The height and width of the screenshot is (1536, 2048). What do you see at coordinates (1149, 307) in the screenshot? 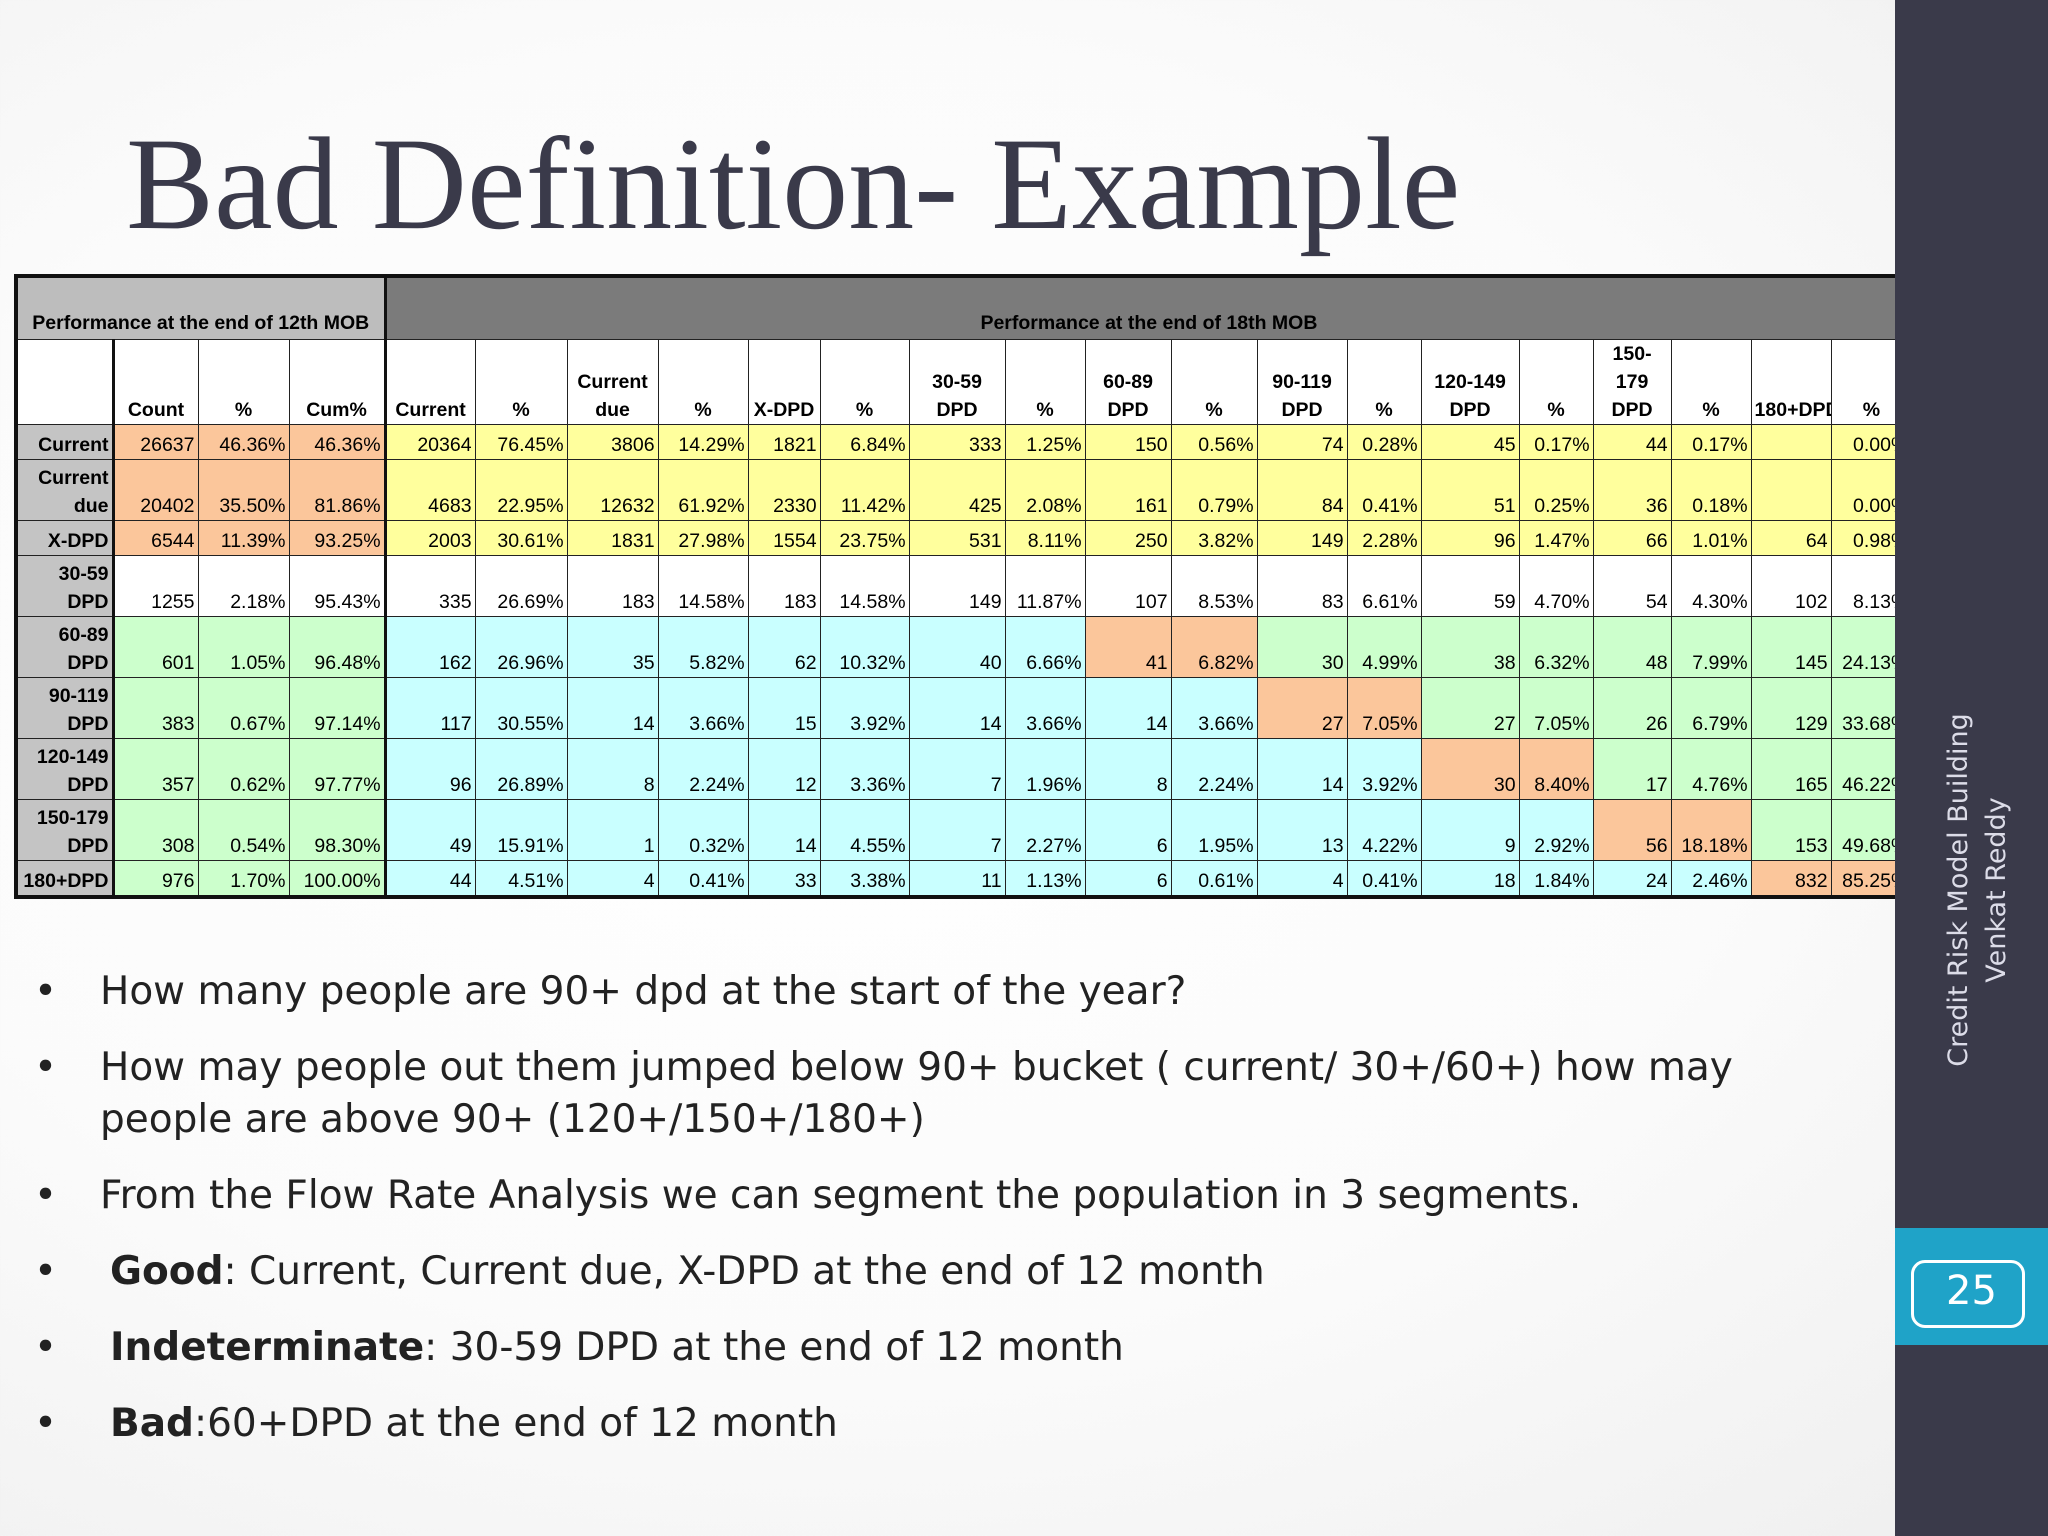
I see `band-18th-mob: Performance at the end of 18th MOB` at bounding box center [1149, 307].